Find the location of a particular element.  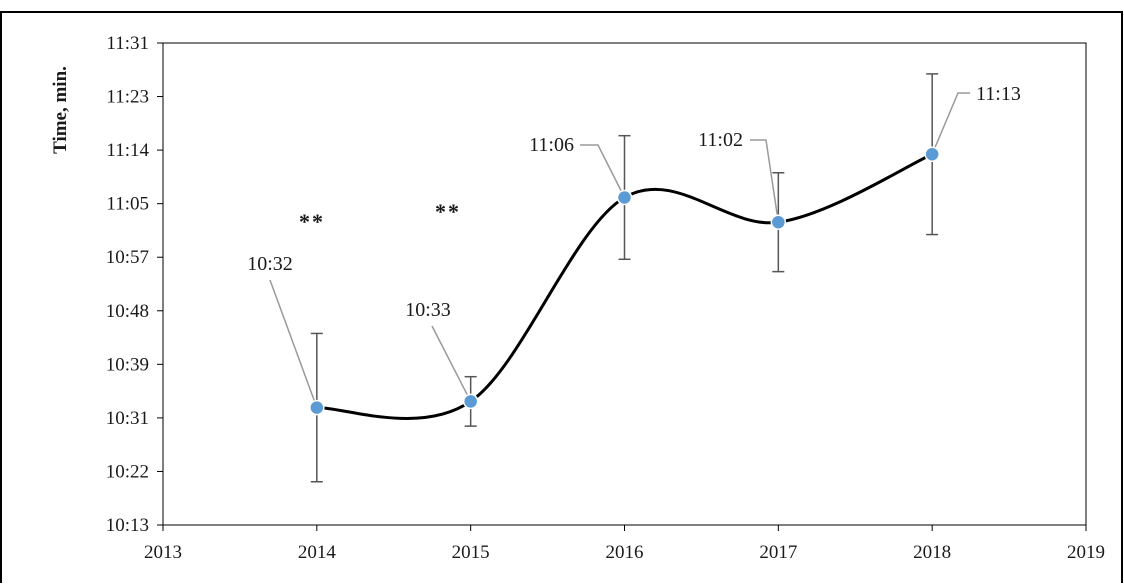

y-tick-label-6: 11:05 is located at coordinates (127, 204).